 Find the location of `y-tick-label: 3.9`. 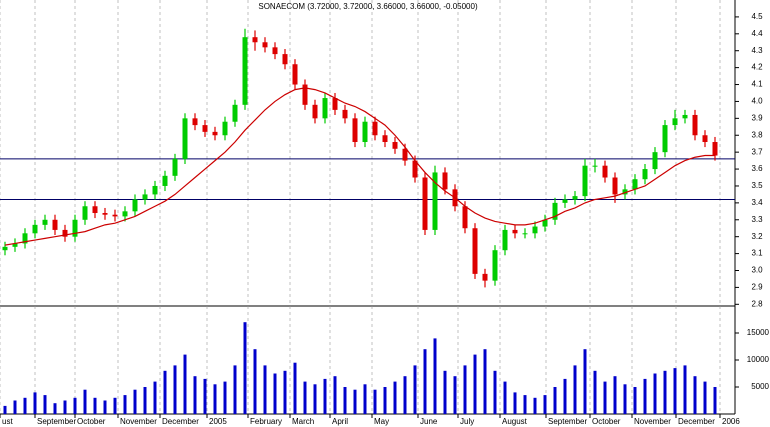

y-tick-label: 3.9 is located at coordinates (757, 117).